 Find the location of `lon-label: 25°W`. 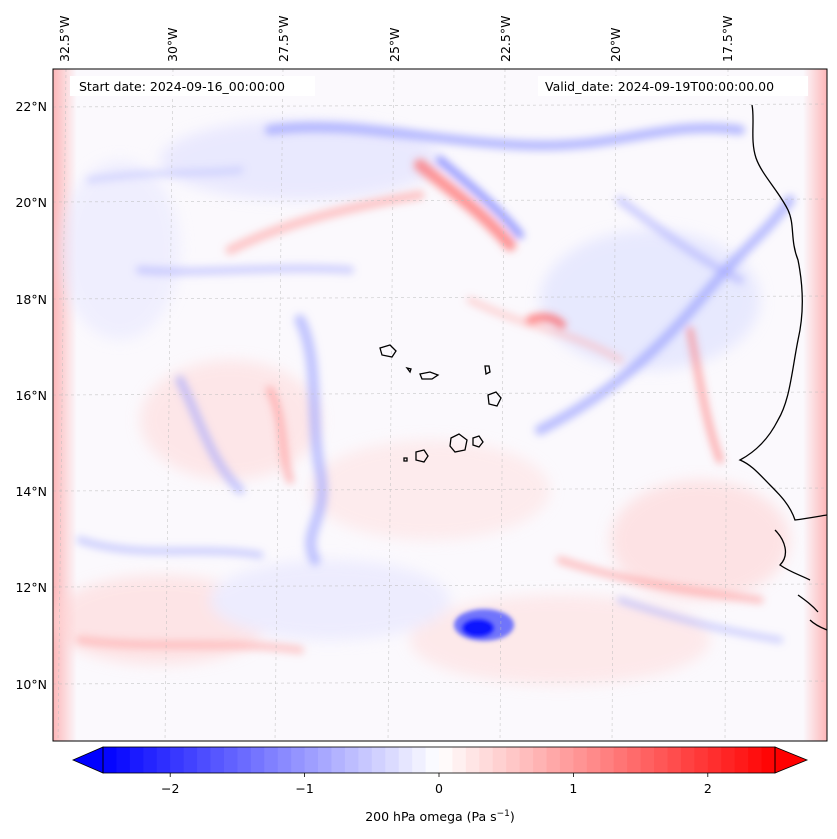

lon-label: 25°W is located at coordinates (394, 44).